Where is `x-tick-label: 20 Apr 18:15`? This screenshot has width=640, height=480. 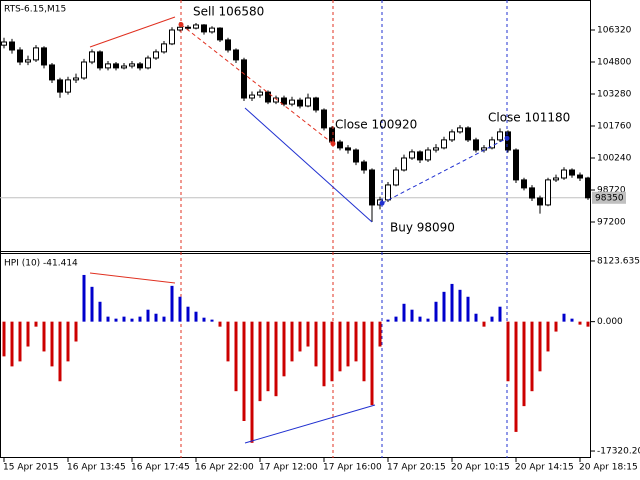 x-tick-label: 20 Apr 18:15 is located at coordinates (608, 468).